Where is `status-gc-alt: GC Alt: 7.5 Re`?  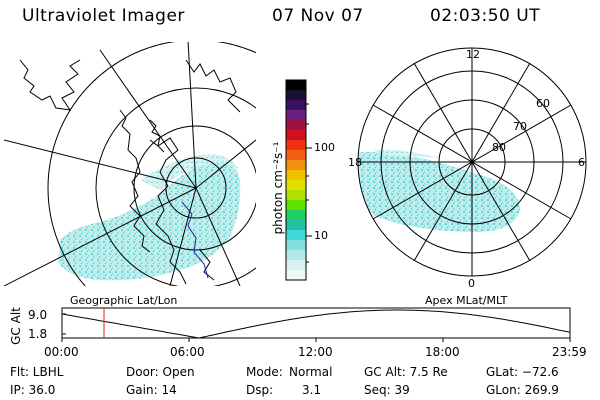
status-gc-alt: GC Alt: 7.5 Re is located at coordinates (406, 372).